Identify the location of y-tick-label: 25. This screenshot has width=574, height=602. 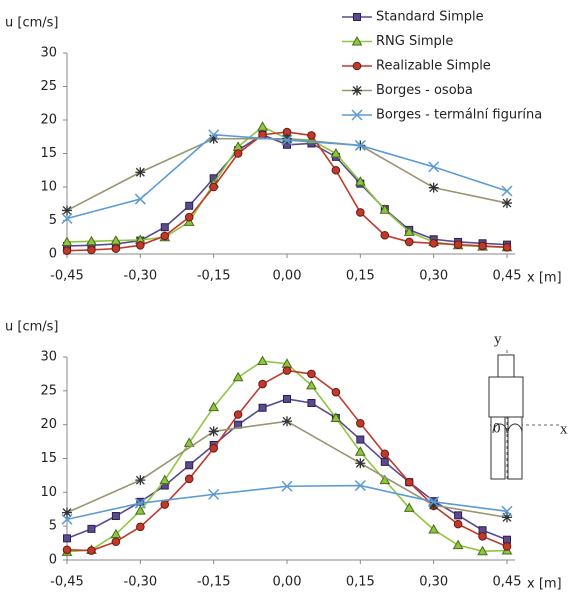
(48, 86).